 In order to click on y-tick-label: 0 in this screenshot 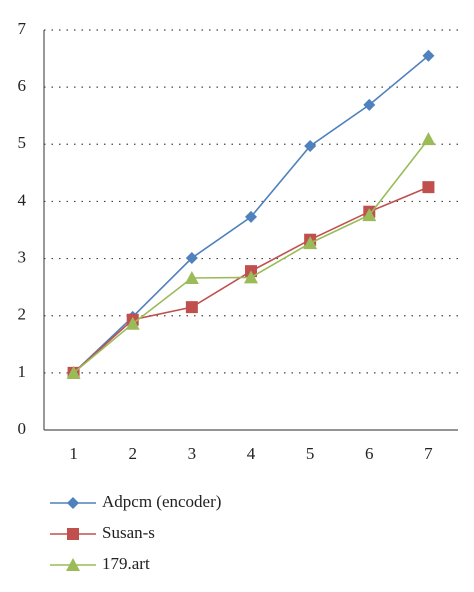, I will do `click(22, 428)`.